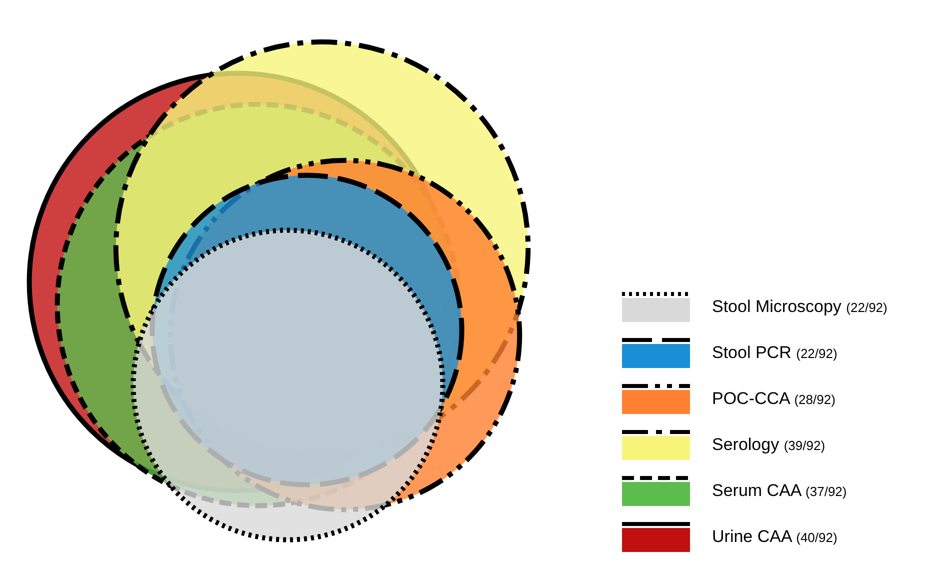 This screenshot has height=567, width=928. What do you see at coordinates (817, 537) in the screenshot?
I see `data-label: (40/92)` at bounding box center [817, 537].